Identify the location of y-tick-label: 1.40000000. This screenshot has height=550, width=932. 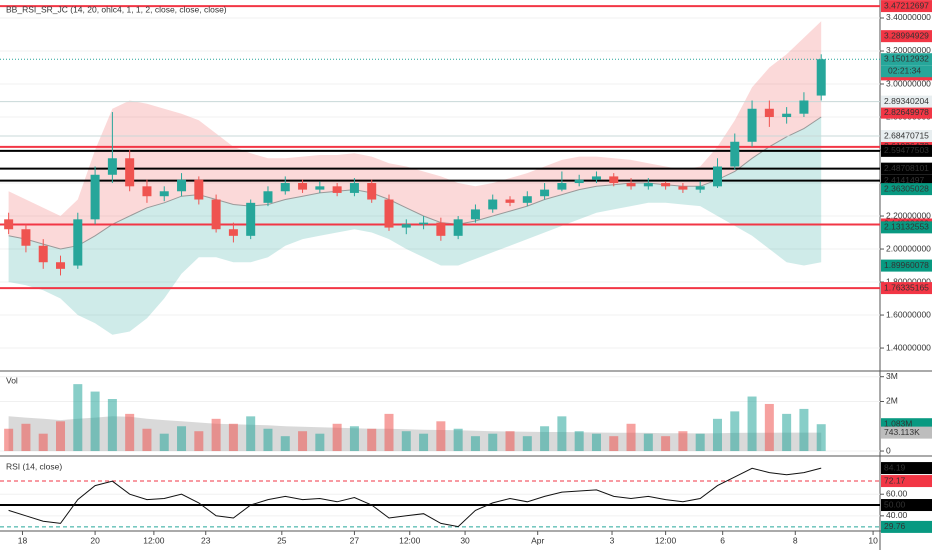
(908, 347).